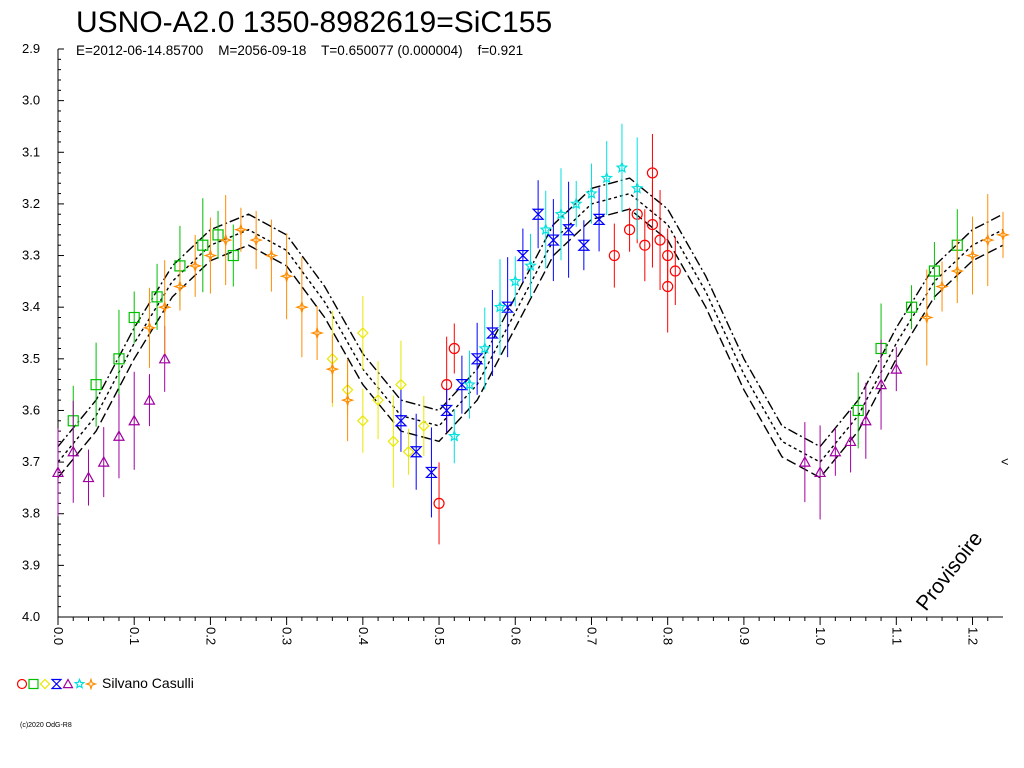 The height and width of the screenshot is (768, 1024). Describe the element at coordinates (744, 636) in the screenshot. I see `x-tick-label: 0.9` at that location.